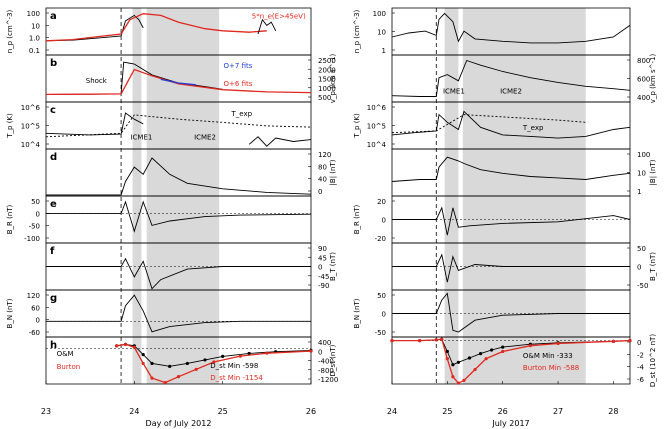 The image size is (670, 429). I want to click on y-tick-label: -1200, so click(328, 380).